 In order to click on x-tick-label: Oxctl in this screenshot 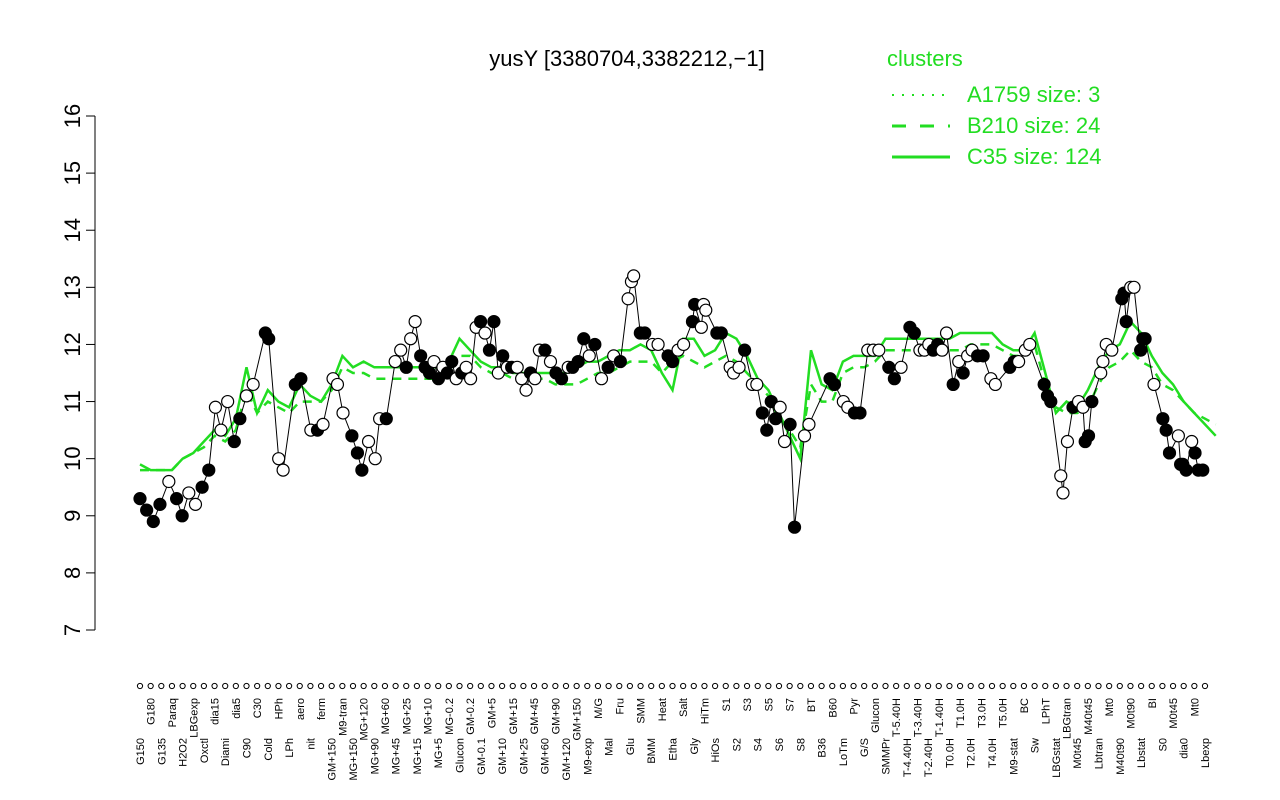, I will do `click(205, 750)`.